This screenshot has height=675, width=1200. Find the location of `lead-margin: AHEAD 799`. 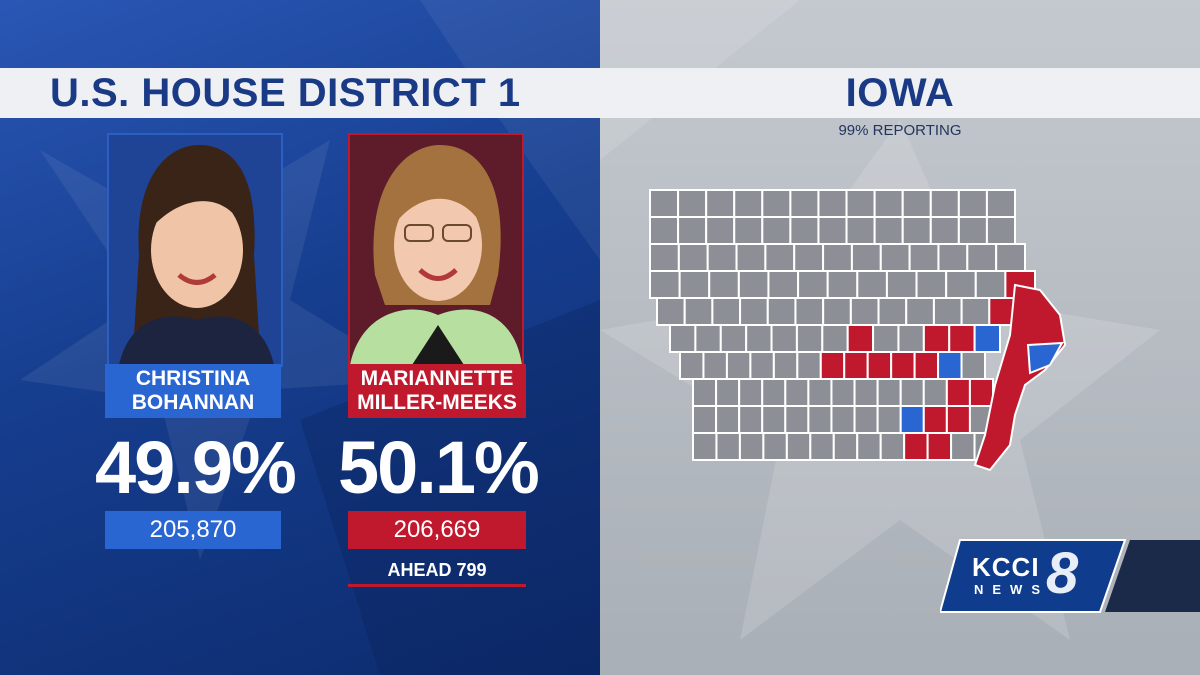

lead-margin: AHEAD 799 is located at coordinates (437, 571).